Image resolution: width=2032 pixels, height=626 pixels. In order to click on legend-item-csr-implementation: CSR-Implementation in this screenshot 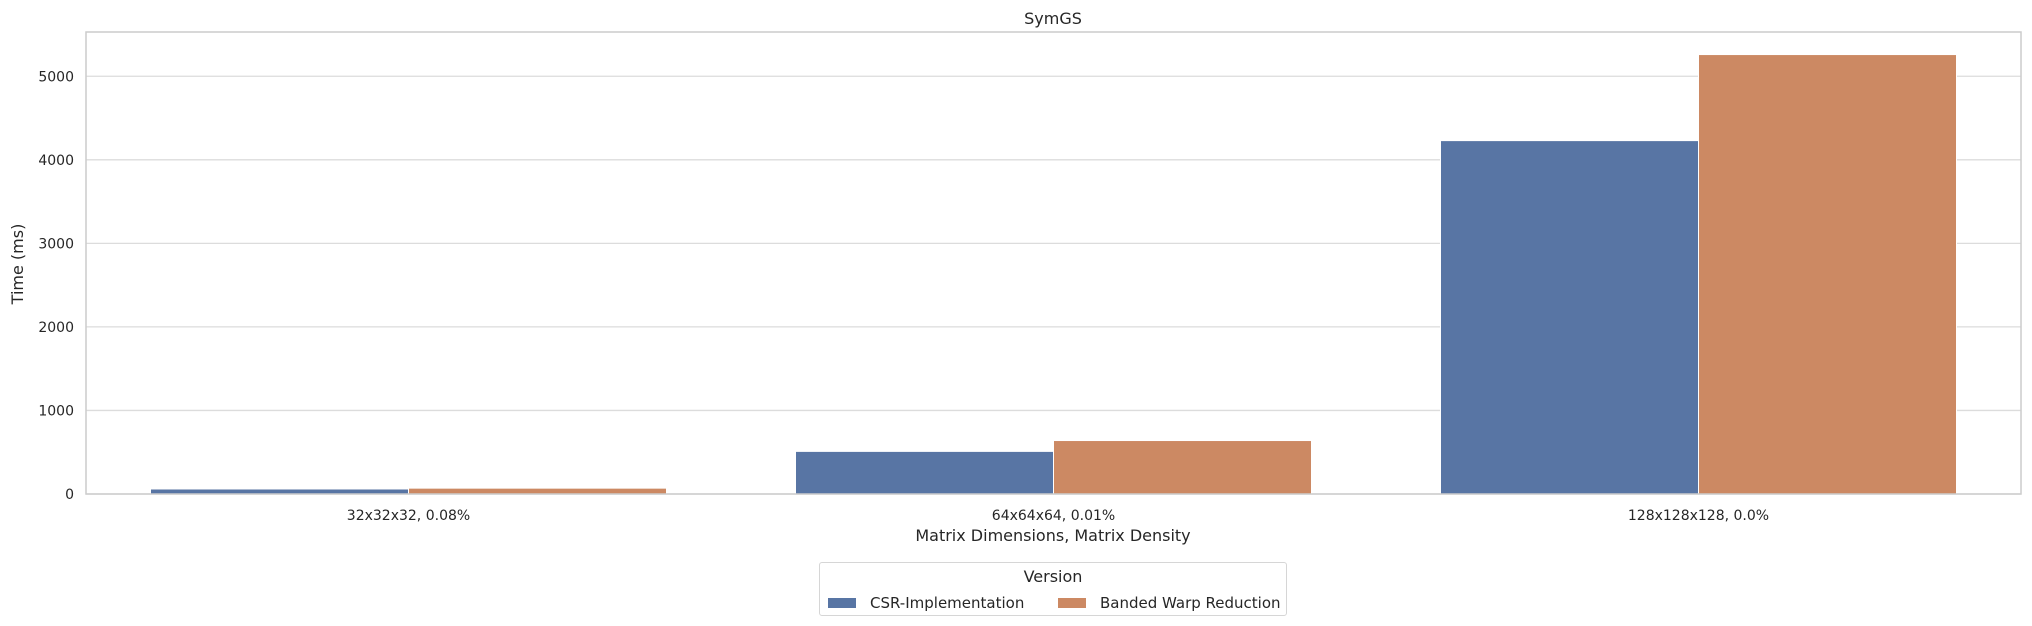, I will do `click(926, 603)`.